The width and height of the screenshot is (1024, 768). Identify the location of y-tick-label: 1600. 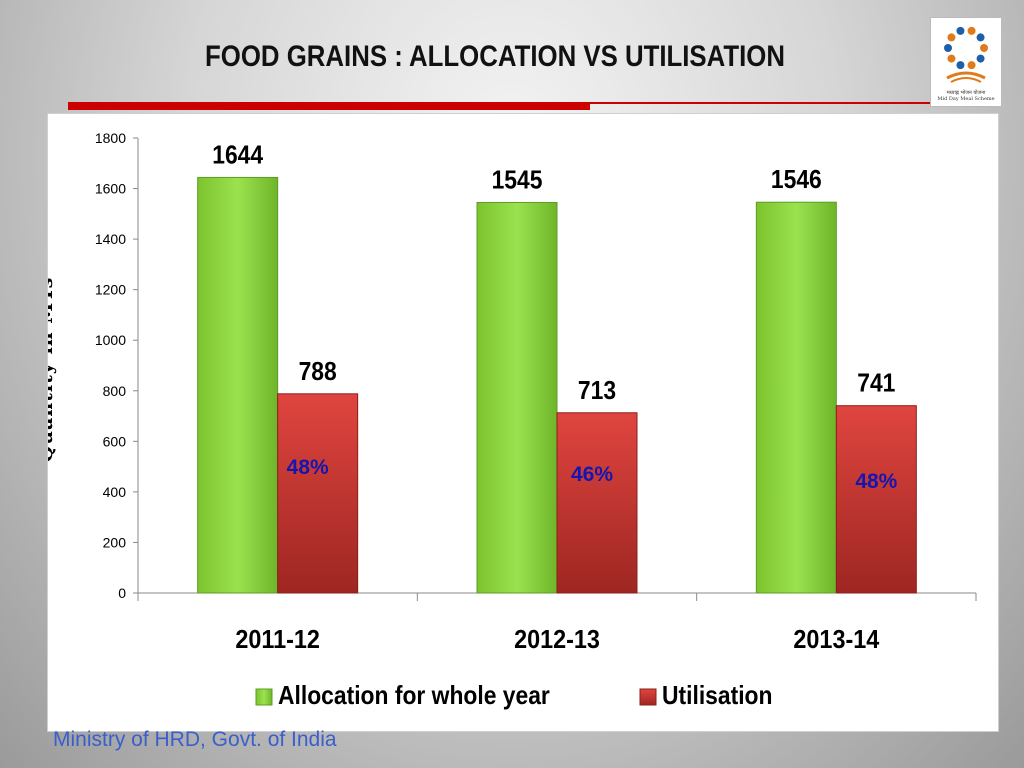
(110, 189).